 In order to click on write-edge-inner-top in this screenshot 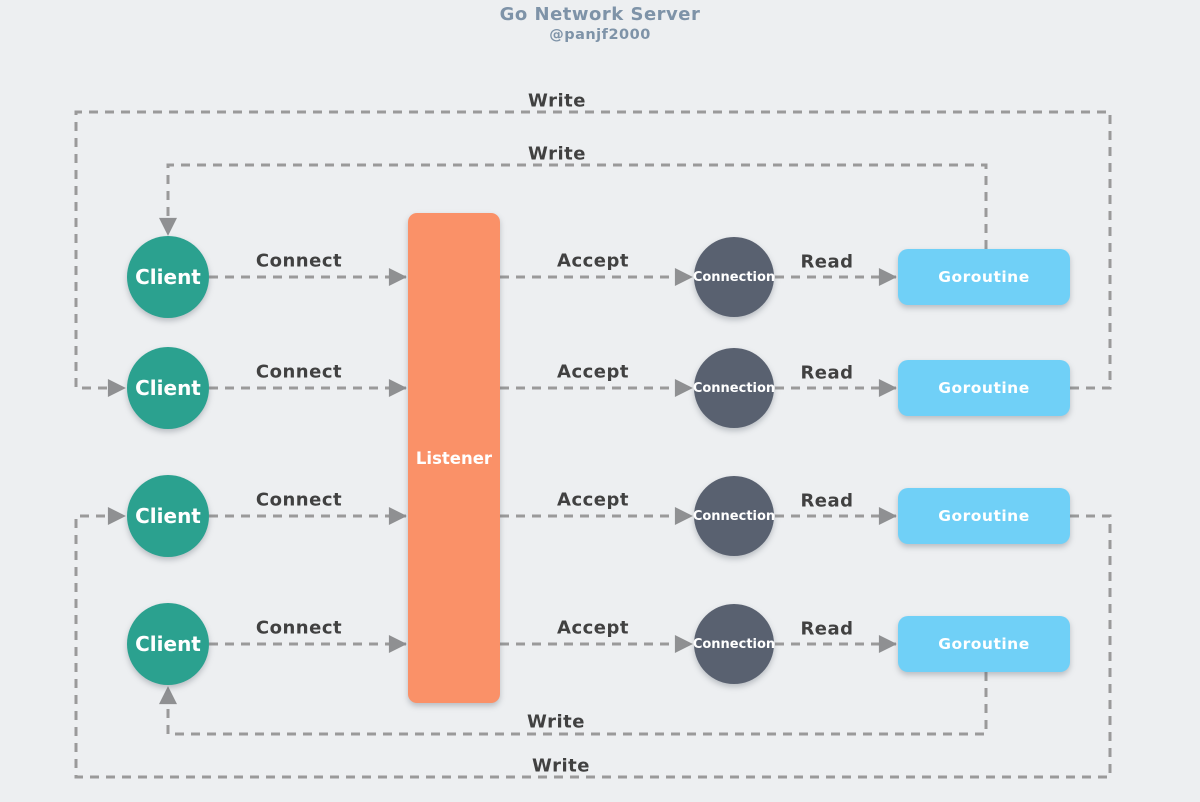, I will do `click(573, 206)`.